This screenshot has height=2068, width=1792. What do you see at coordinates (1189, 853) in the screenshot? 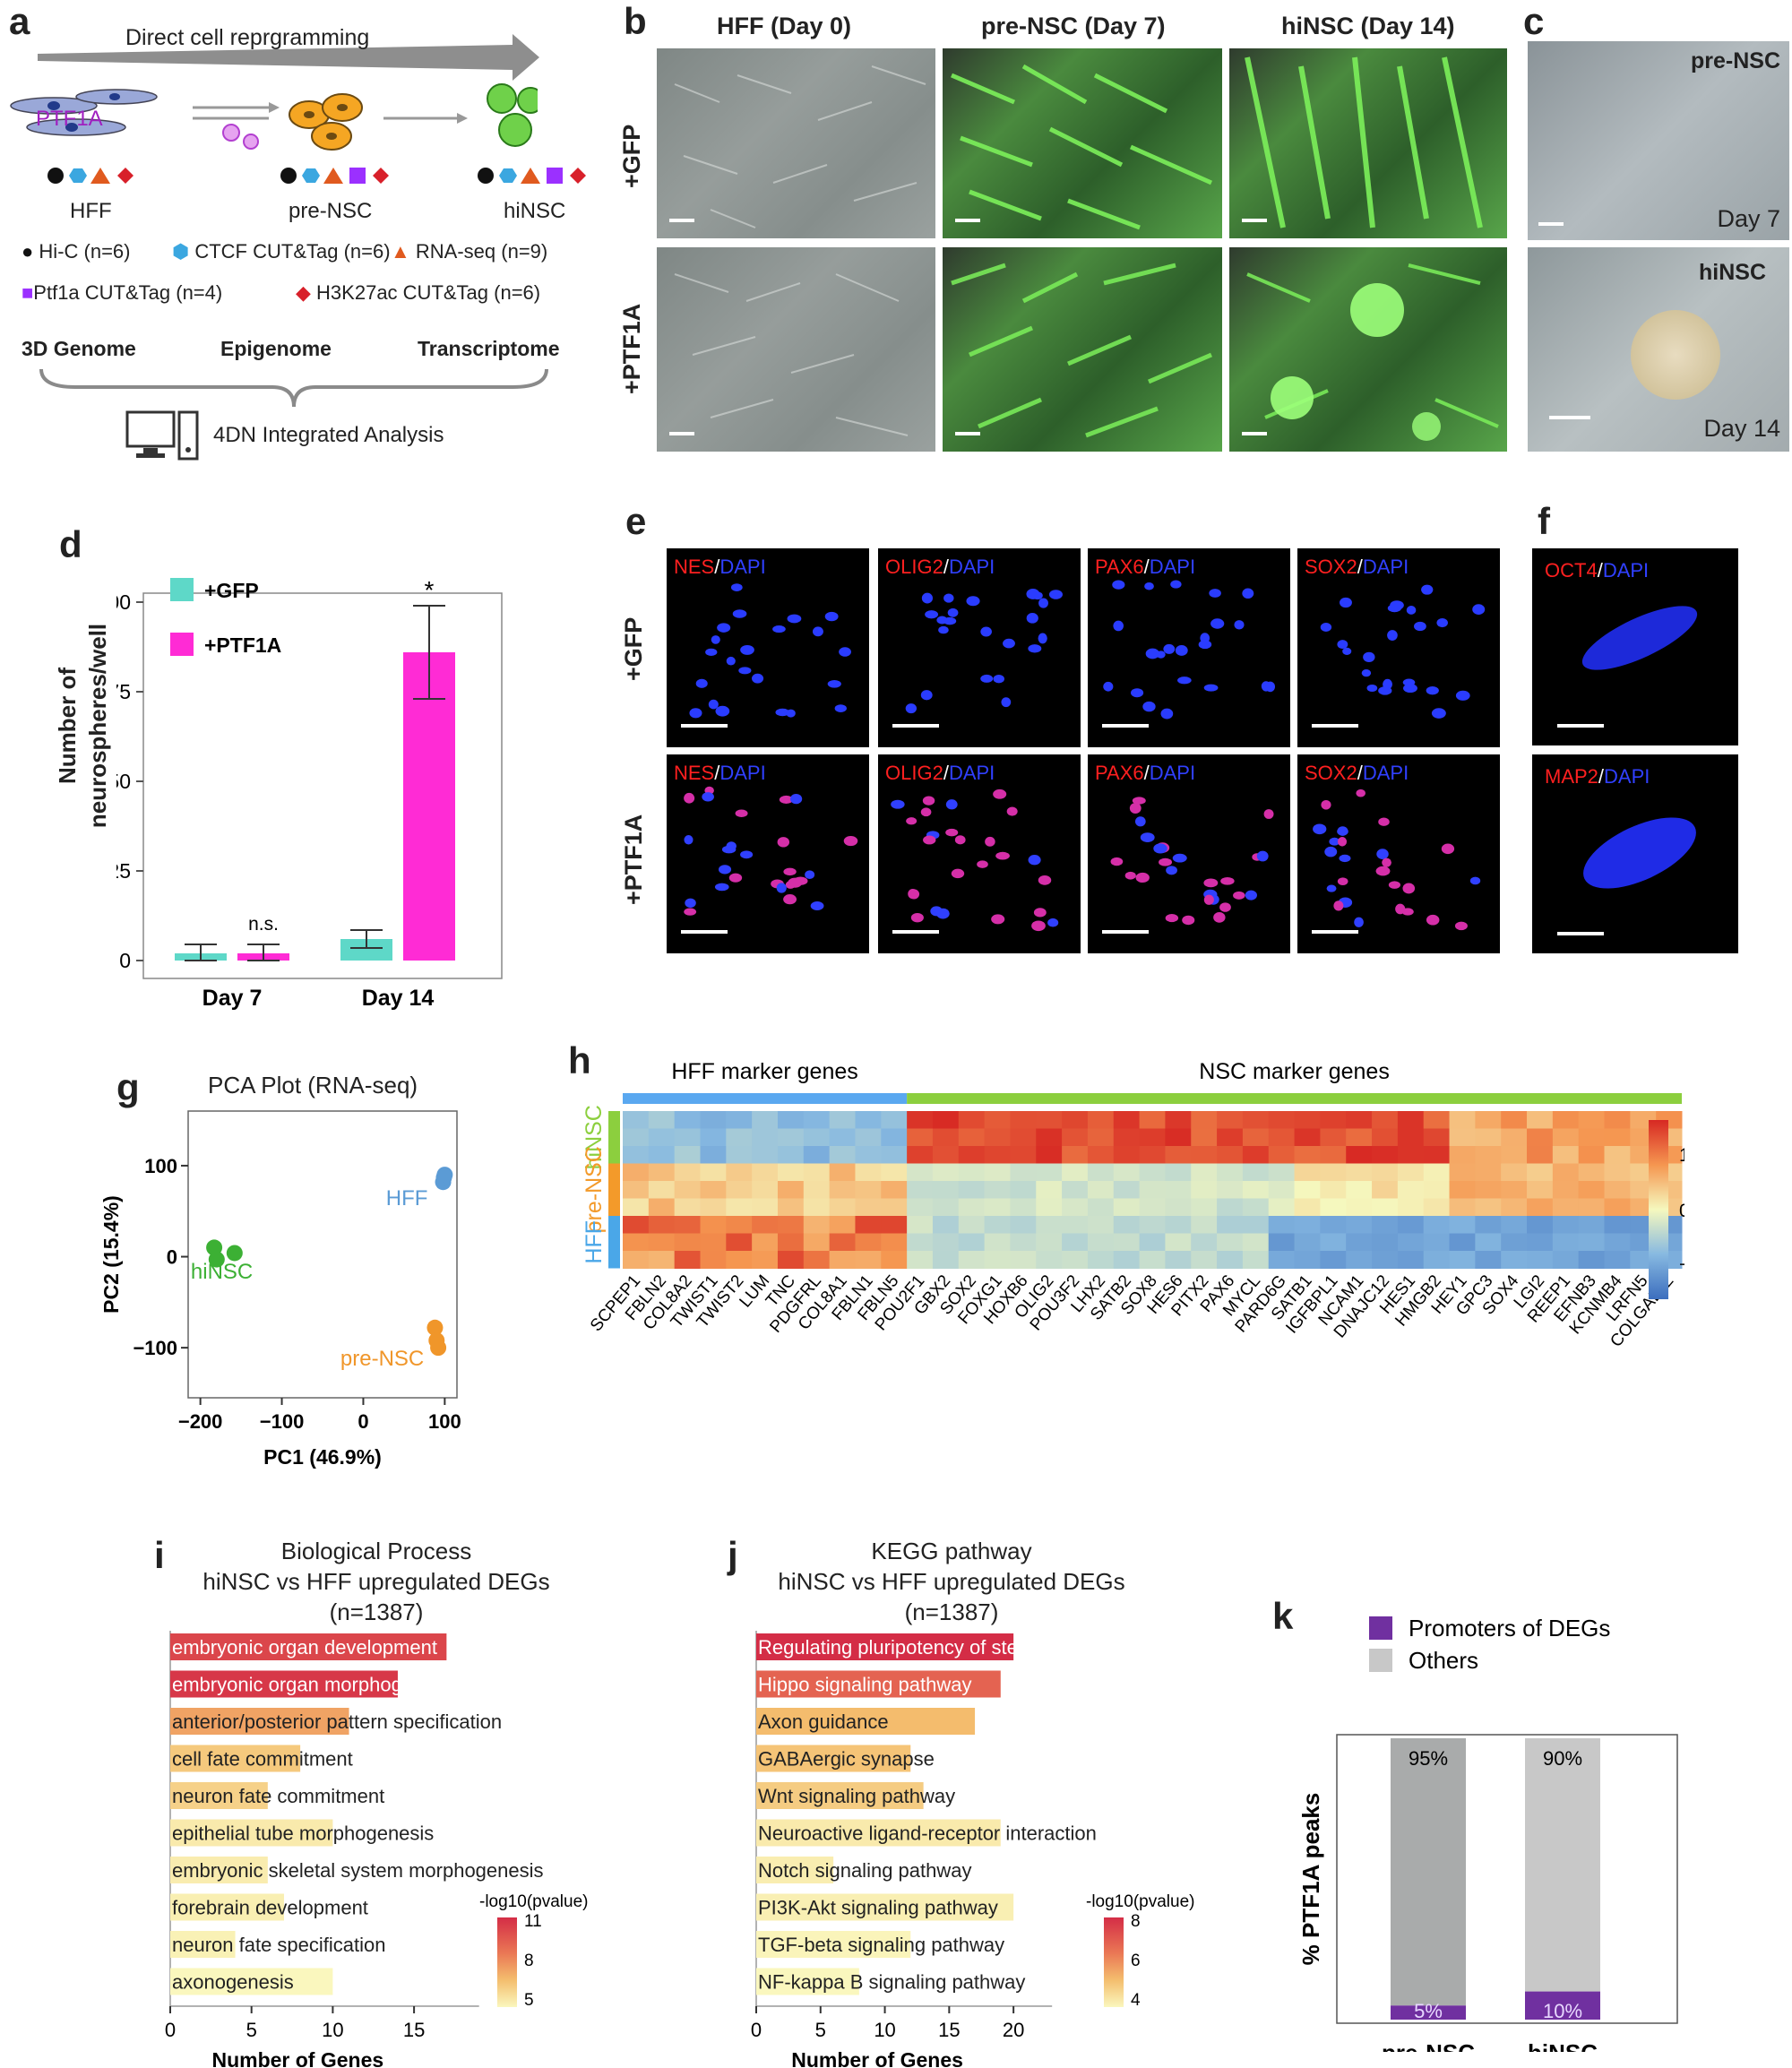
I see `micrograph-e-pax6-ptf1a: PAX6/DAPI` at bounding box center [1189, 853].